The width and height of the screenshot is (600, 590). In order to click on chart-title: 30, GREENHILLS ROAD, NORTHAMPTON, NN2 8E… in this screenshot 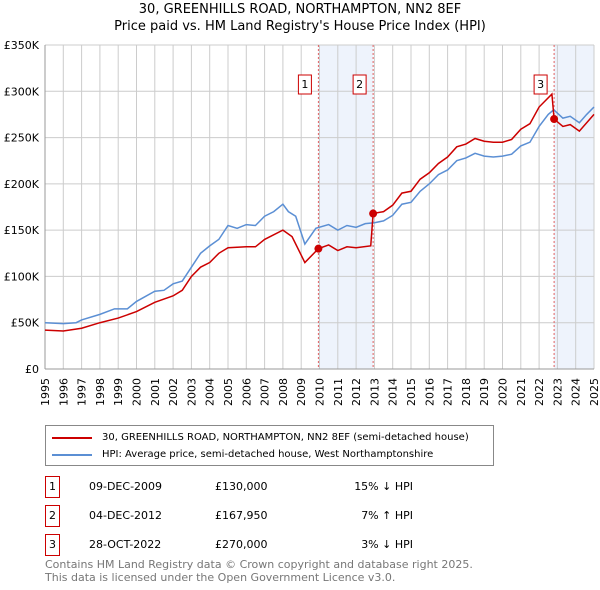, I will do `click(300, 9)`.